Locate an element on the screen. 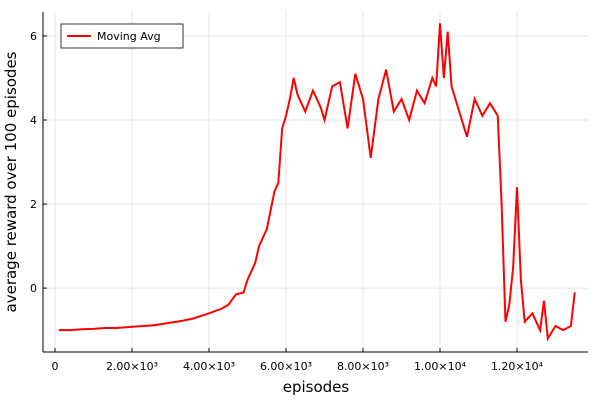 This screenshot has height=400, width=600. y-tick-label: 2 is located at coordinates (33, 204).